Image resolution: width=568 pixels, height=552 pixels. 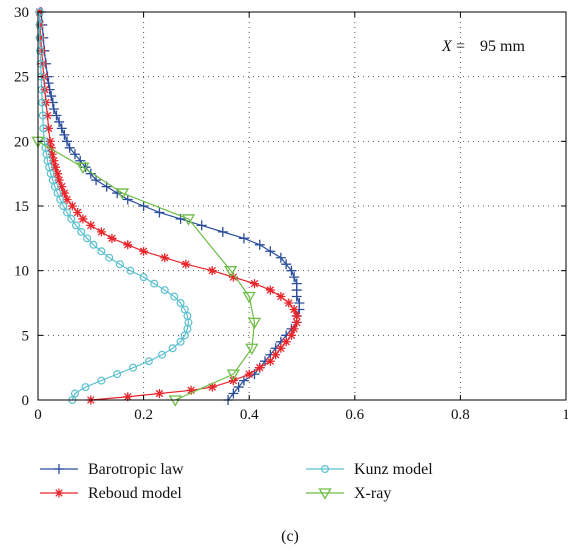 I want to click on legend-label: Kunz model, so click(x=393, y=469).